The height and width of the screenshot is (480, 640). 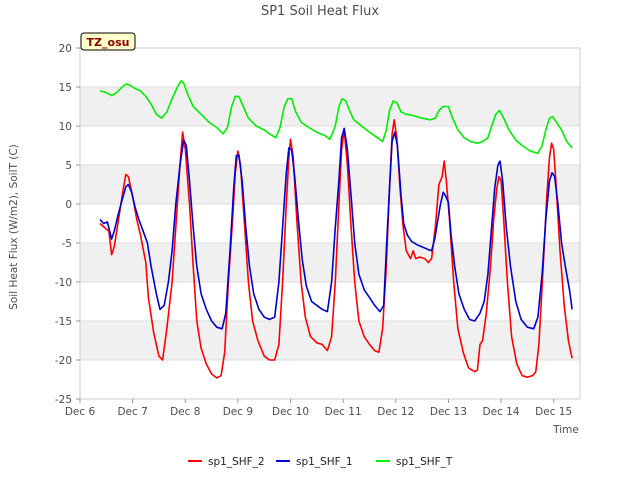 What do you see at coordinates (343, 412) in the screenshot?
I see `x-tick-label: Dec 11` at bounding box center [343, 412].